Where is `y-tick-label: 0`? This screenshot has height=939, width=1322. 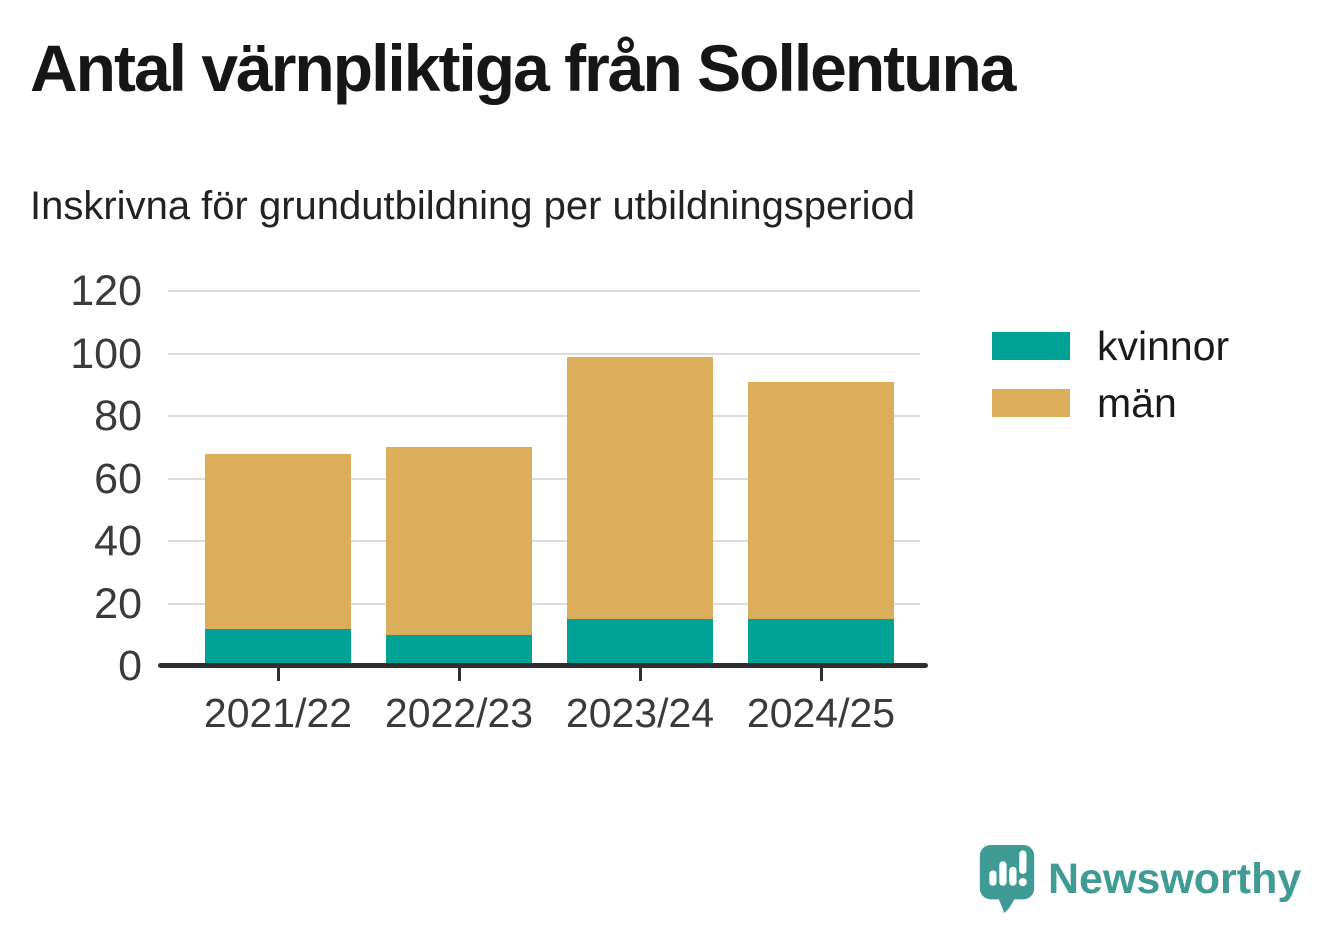 y-tick-label: 0 is located at coordinates (130, 666).